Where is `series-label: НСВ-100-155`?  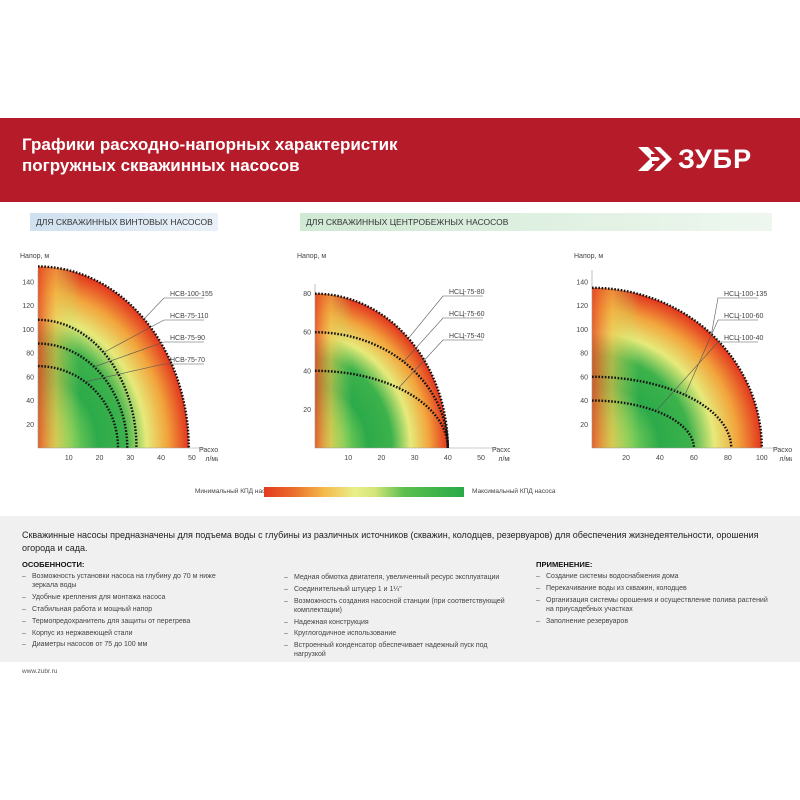
series-label: НСВ-100-155 is located at coordinates (191, 294).